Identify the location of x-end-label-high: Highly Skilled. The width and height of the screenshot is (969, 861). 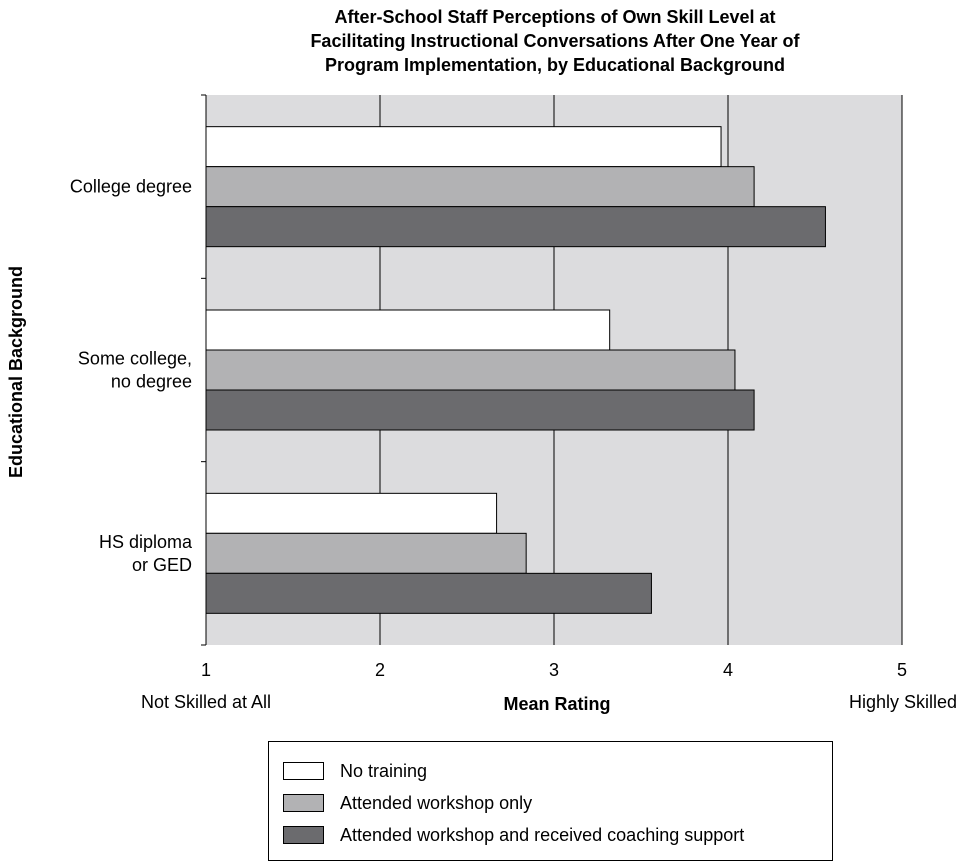
(903, 702).